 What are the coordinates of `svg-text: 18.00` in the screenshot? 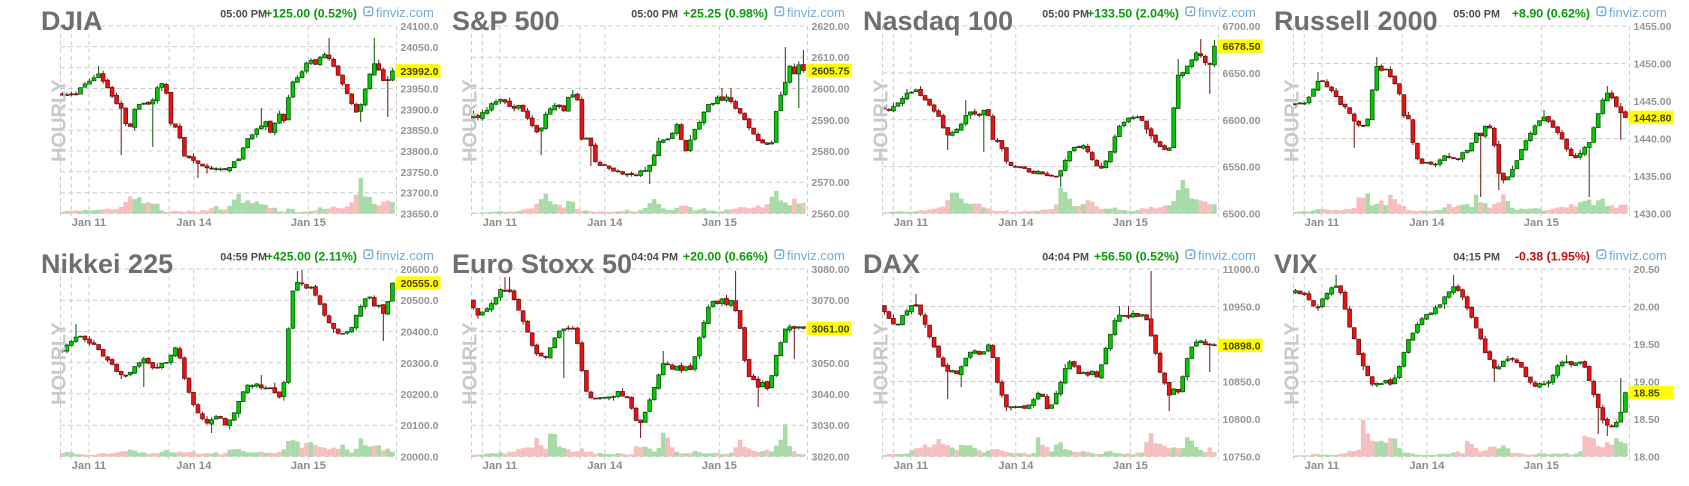 It's located at (1647, 458).